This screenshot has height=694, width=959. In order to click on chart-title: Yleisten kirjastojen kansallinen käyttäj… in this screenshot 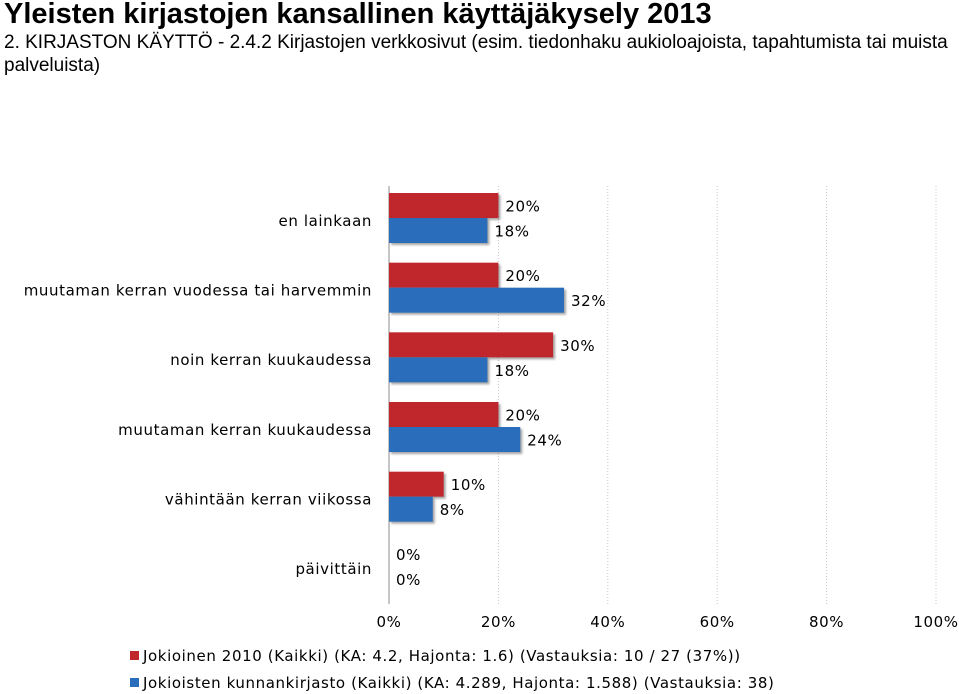, I will do `click(358, 15)`.